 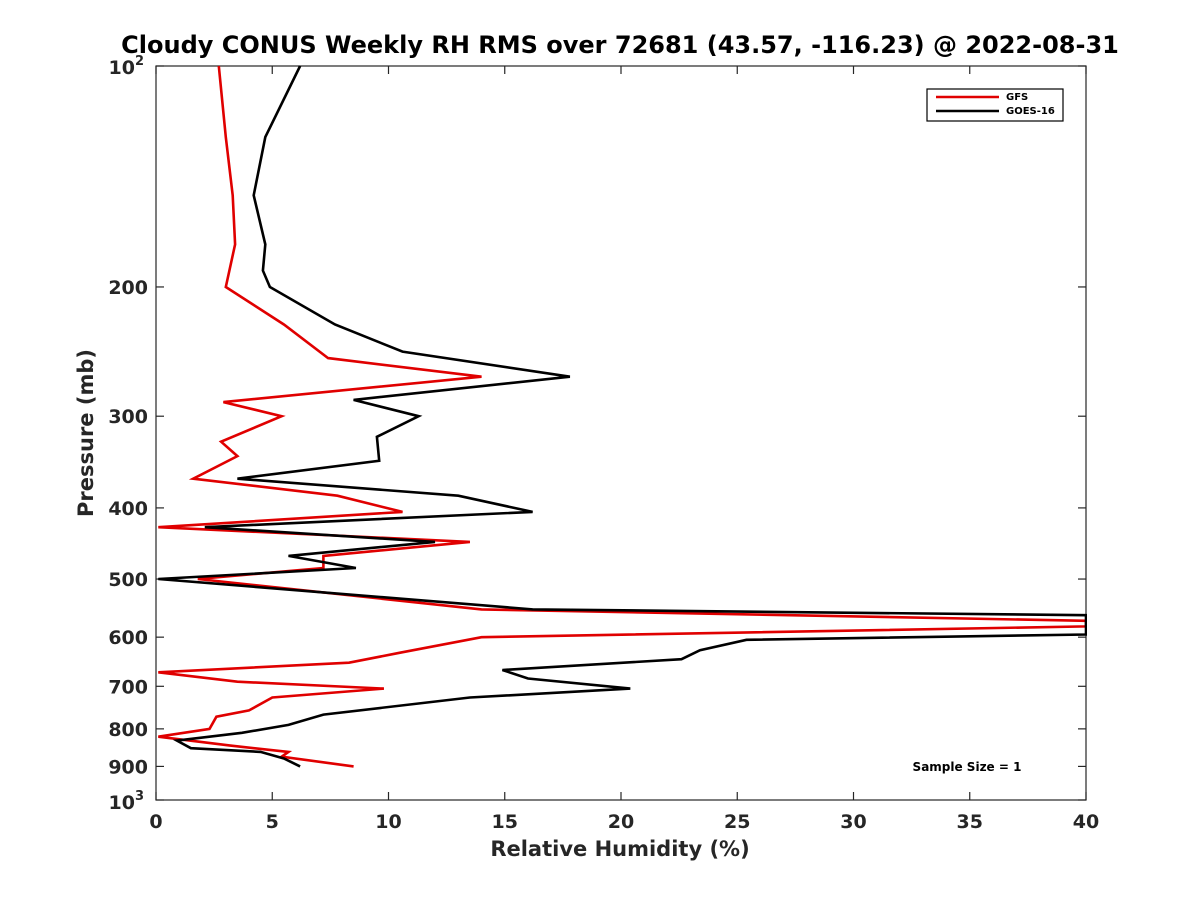 What do you see at coordinates (970, 822) in the screenshot?
I see `x-tick-label: 35` at bounding box center [970, 822].